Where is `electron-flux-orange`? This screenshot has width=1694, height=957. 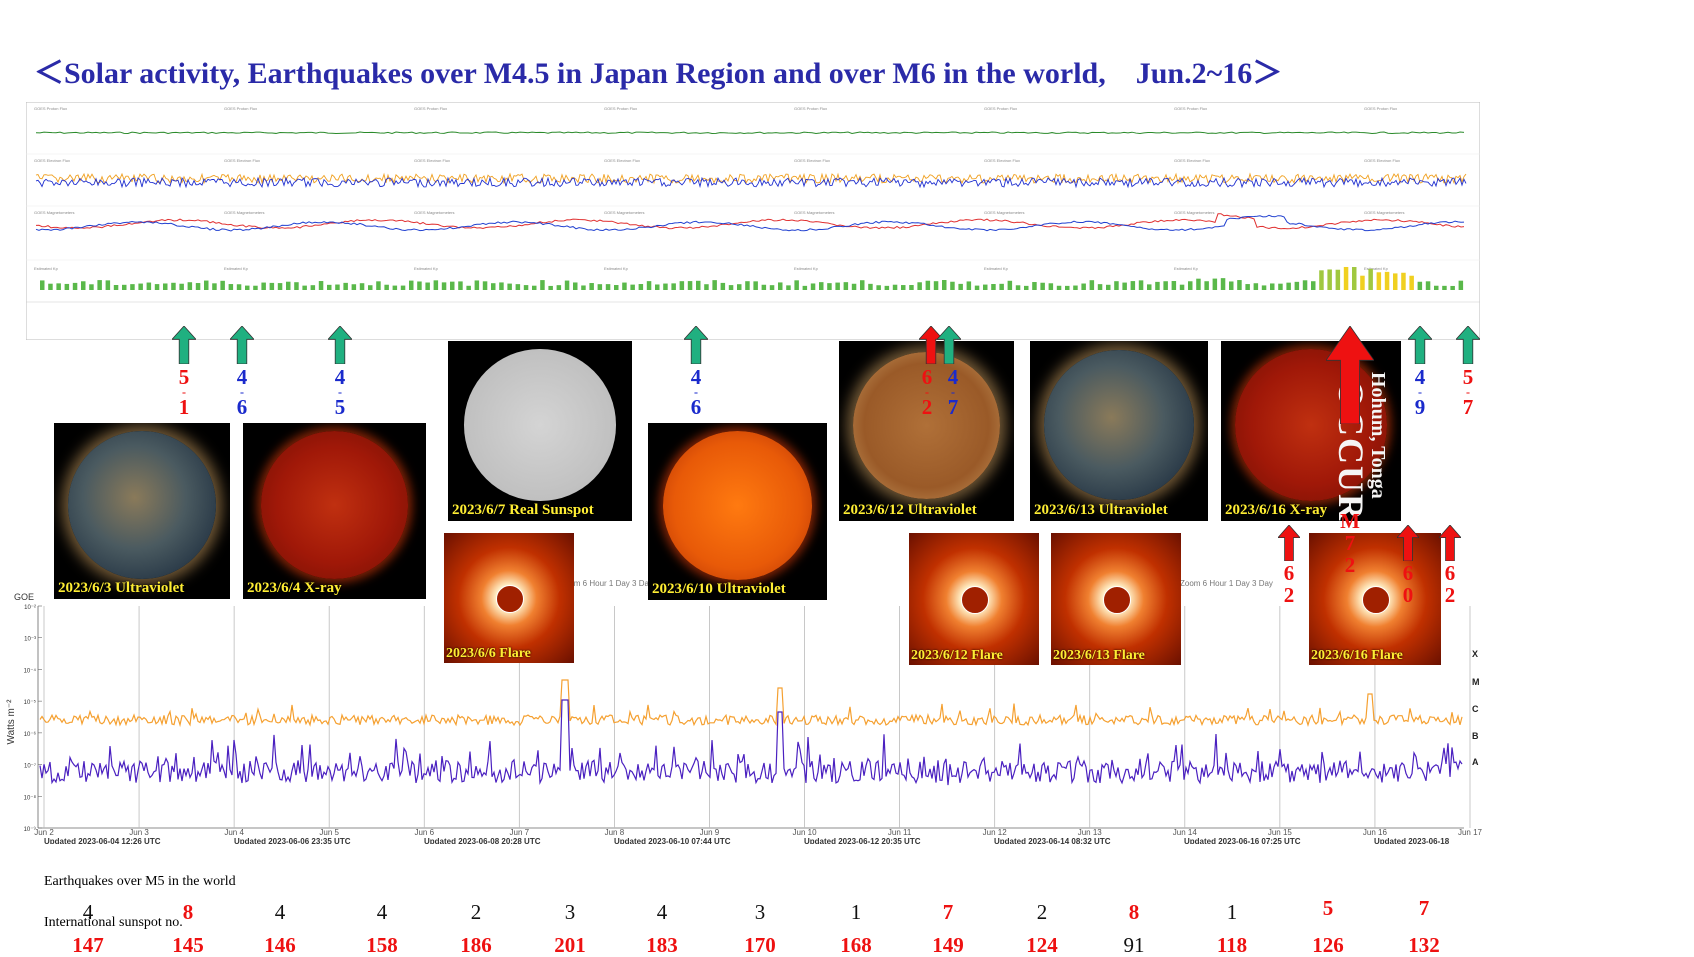 electron-flux-orange is located at coordinates (751, 178).